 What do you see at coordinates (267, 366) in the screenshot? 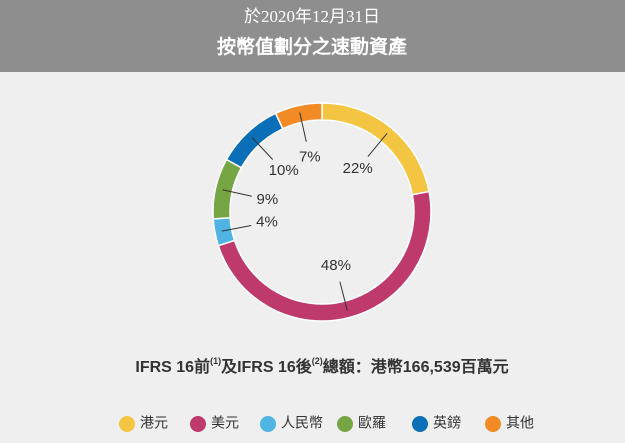
I see `note-part: 及IFRS 16後` at bounding box center [267, 366].